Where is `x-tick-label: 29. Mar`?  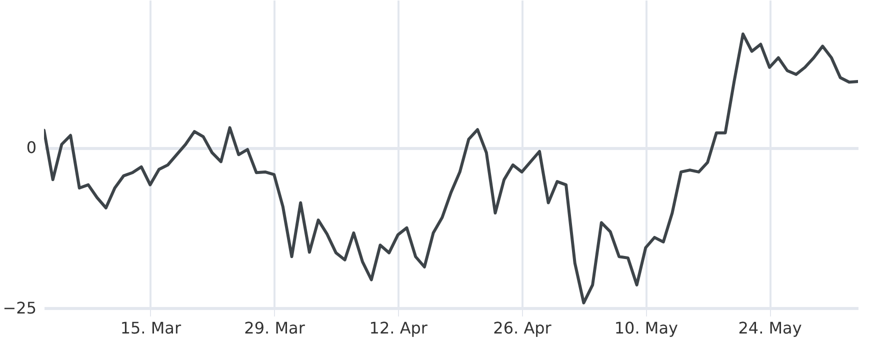
x-tick-label: 29. Mar is located at coordinates (275, 328).